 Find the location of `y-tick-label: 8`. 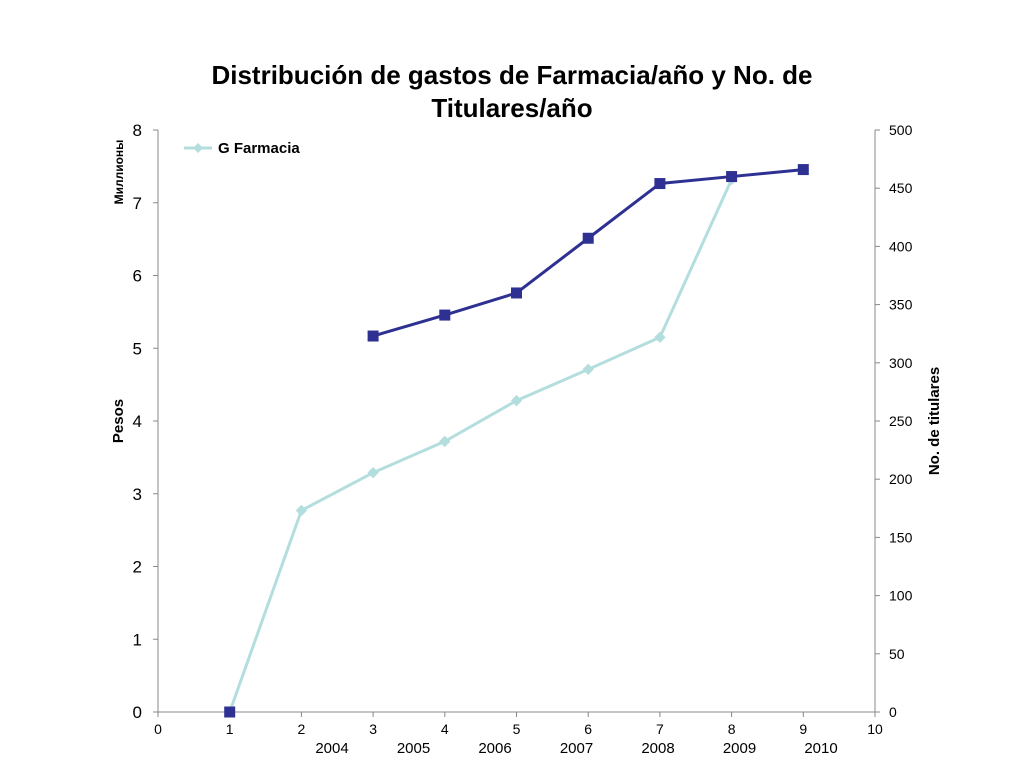

y-tick-label: 8 is located at coordinates (137, 130).